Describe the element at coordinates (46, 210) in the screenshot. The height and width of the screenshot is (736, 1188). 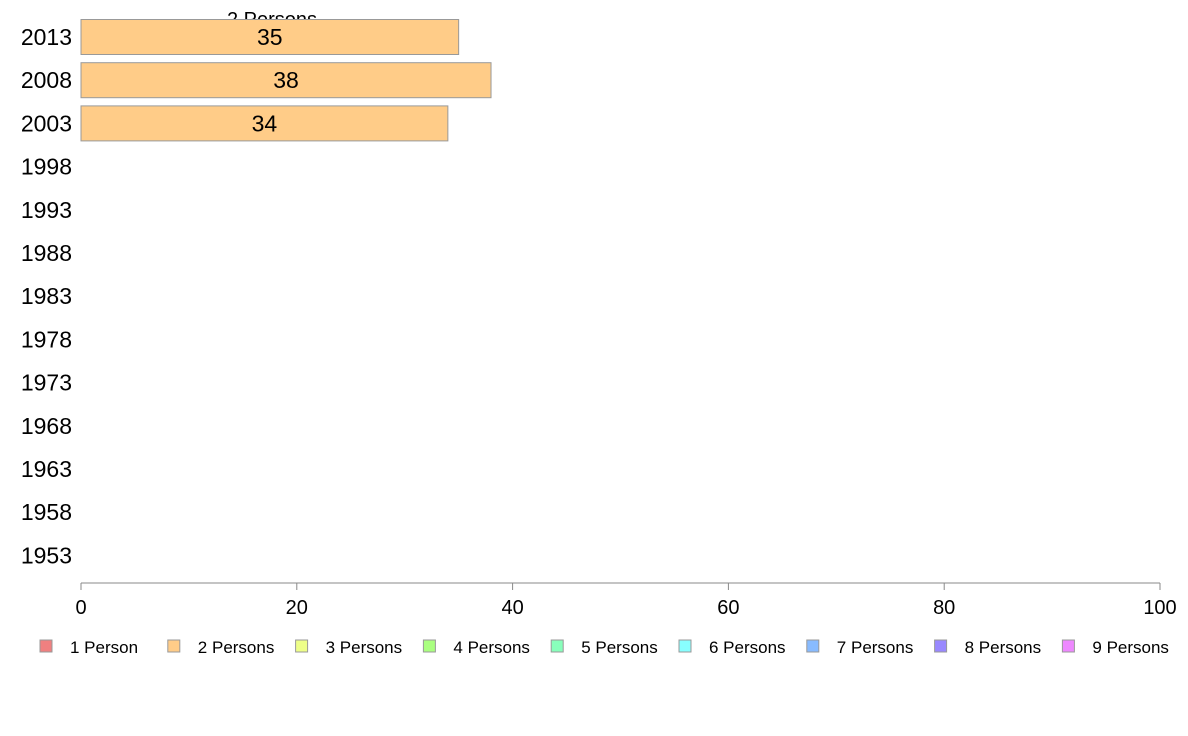
I see `category-label: 1993` at that location.